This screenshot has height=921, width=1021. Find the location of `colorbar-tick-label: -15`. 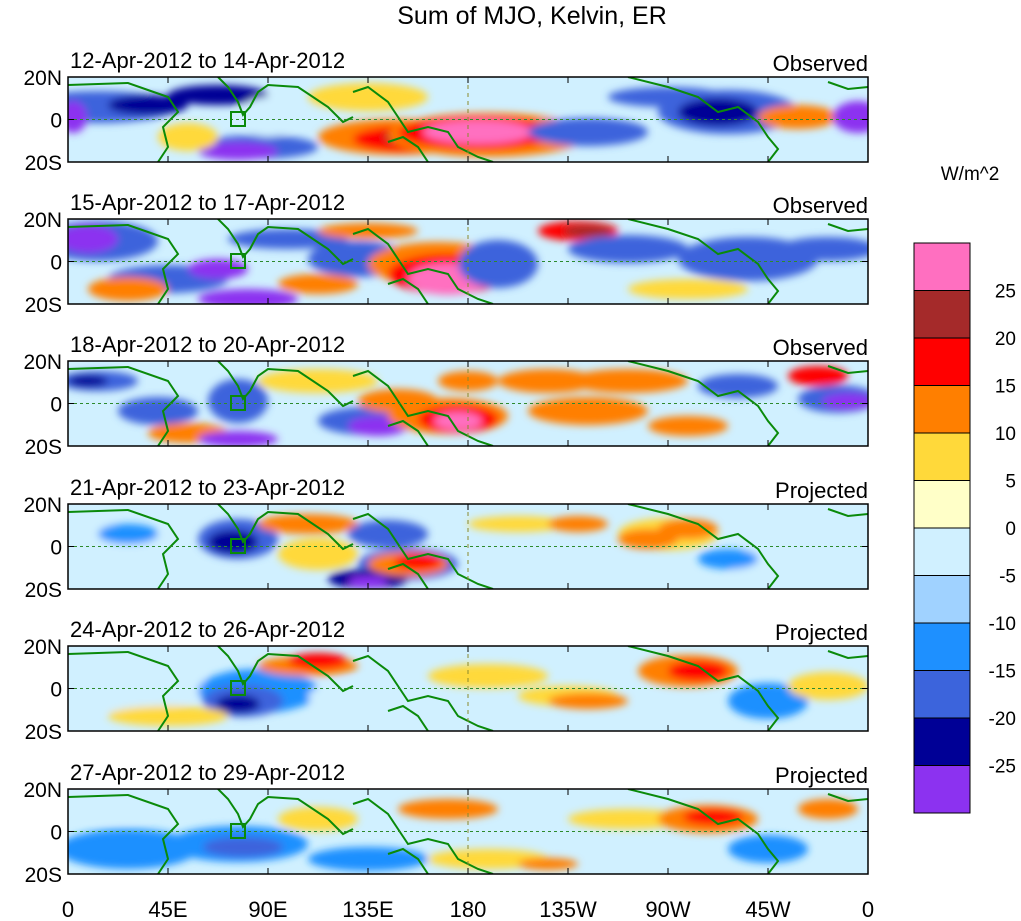

colorbar-tick-label: -15 is located at coordinates (1002, 672).